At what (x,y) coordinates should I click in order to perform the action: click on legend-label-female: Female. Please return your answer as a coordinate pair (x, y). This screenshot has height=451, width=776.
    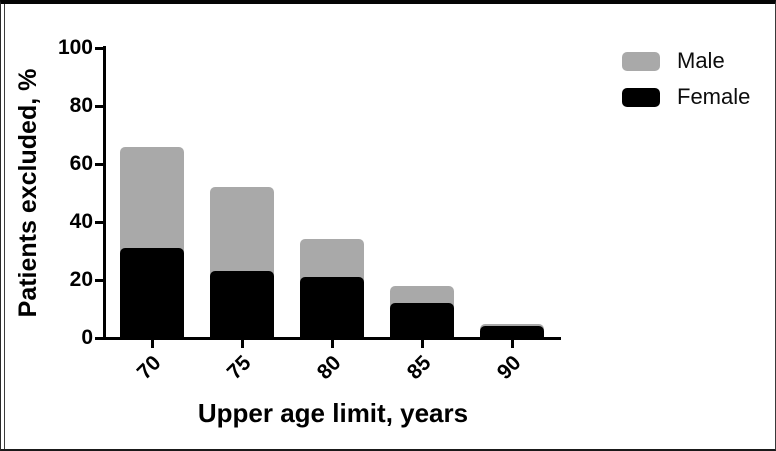
    Looking at the image, I should click on (714, 96).